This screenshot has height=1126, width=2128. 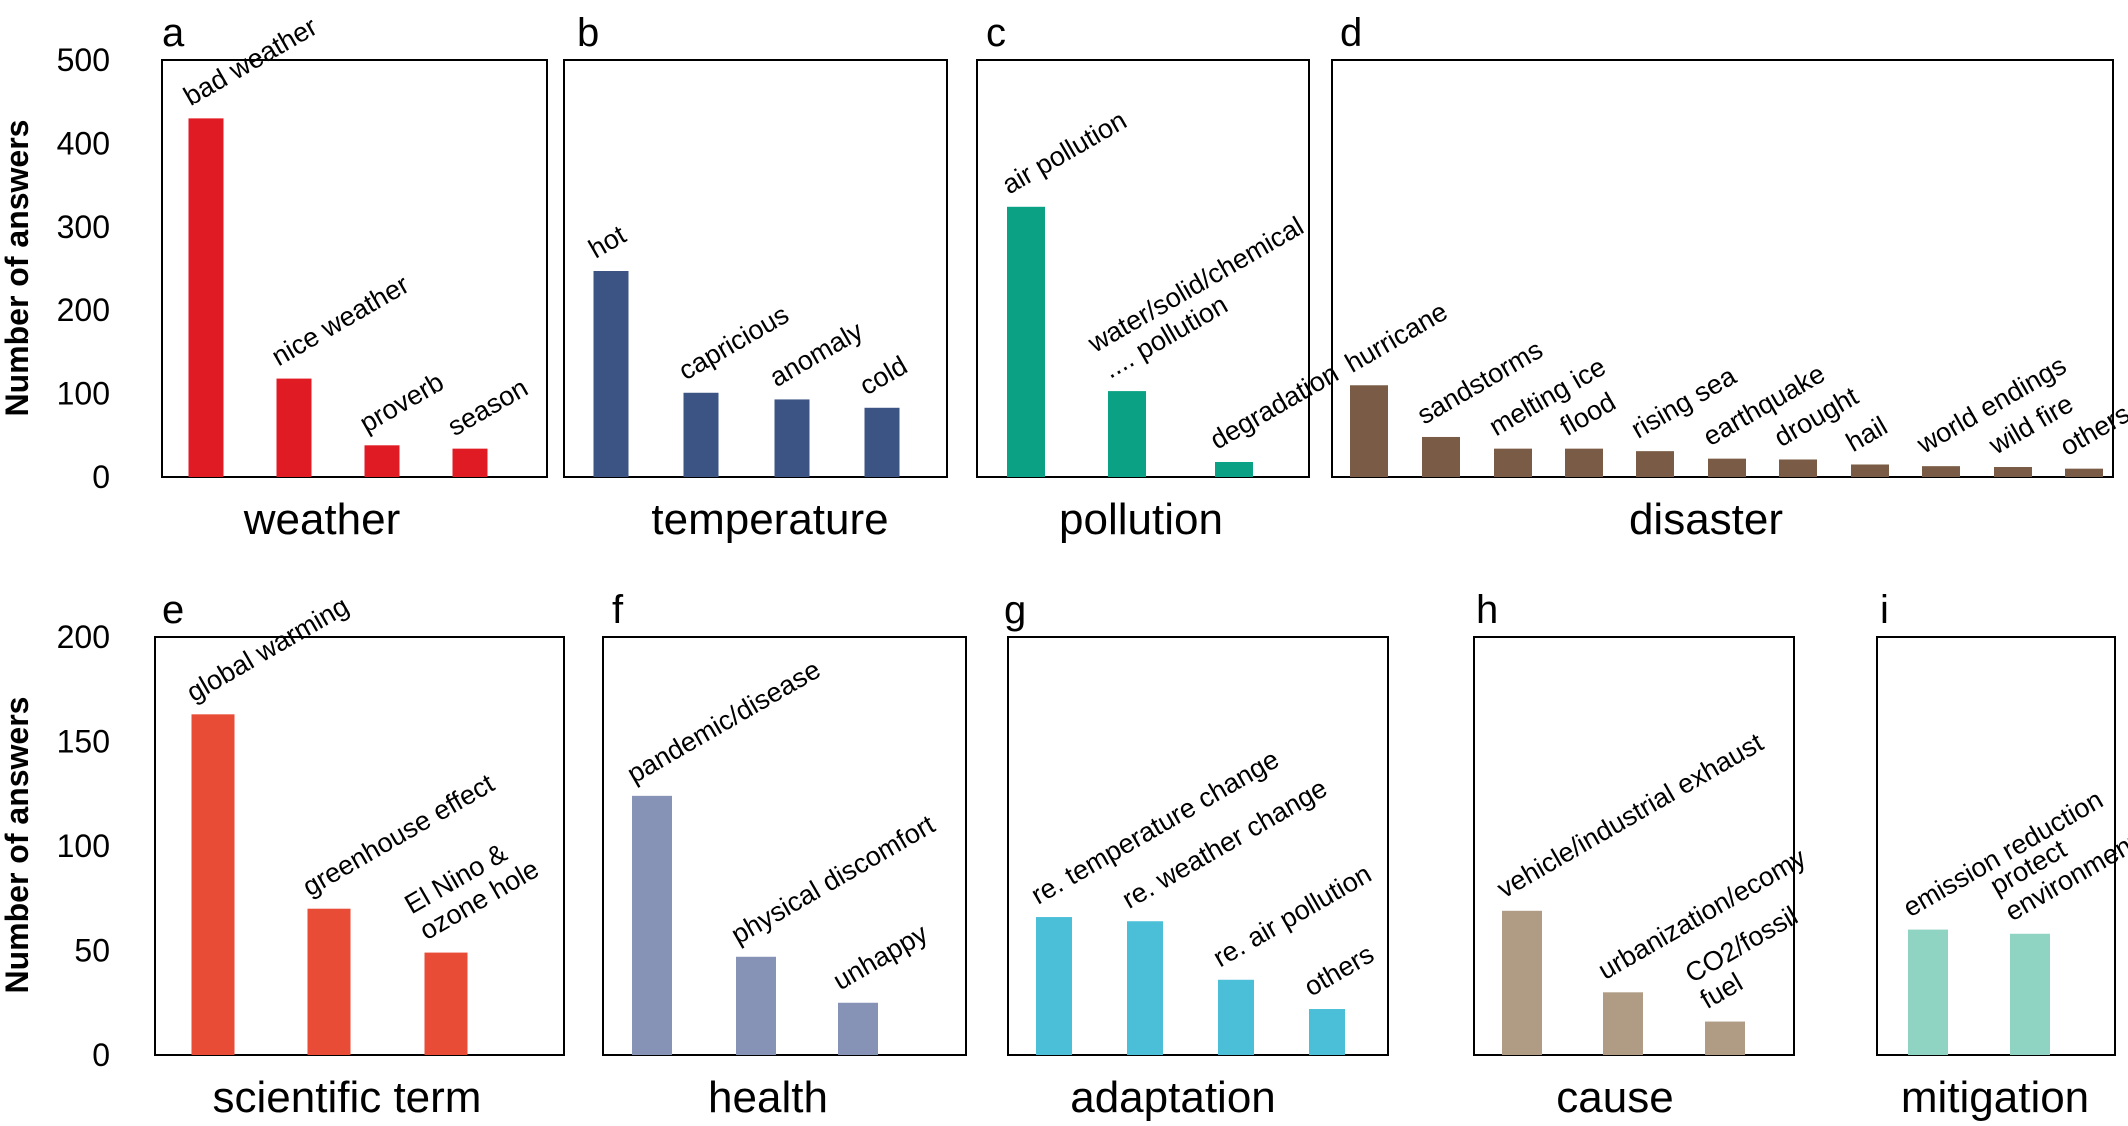 I want to click on bar-label: pandemic/disease, so click(x=723, y=721).